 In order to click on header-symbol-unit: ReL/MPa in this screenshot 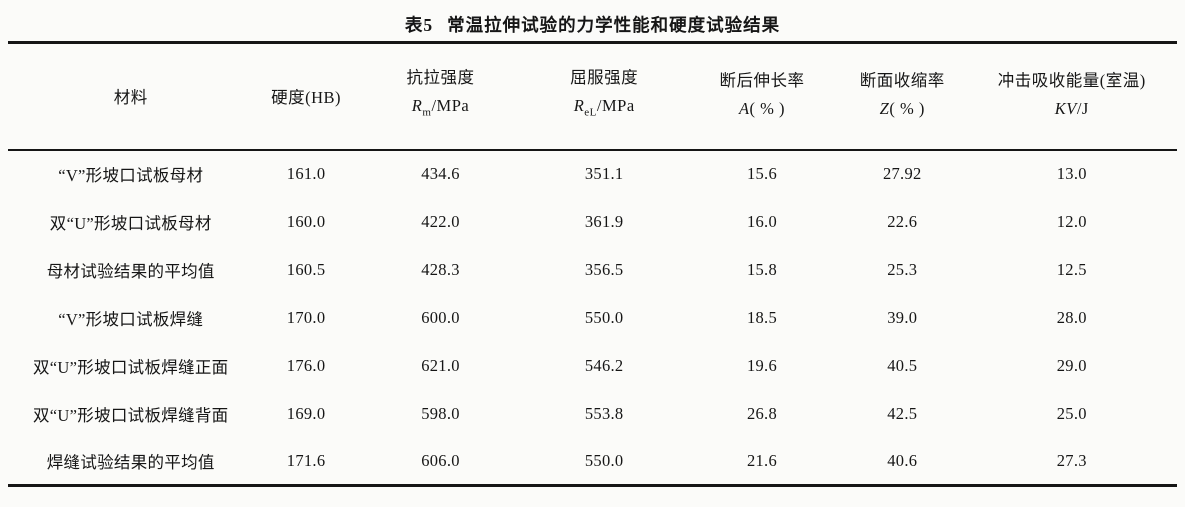, I will do `click(604, 107)`.